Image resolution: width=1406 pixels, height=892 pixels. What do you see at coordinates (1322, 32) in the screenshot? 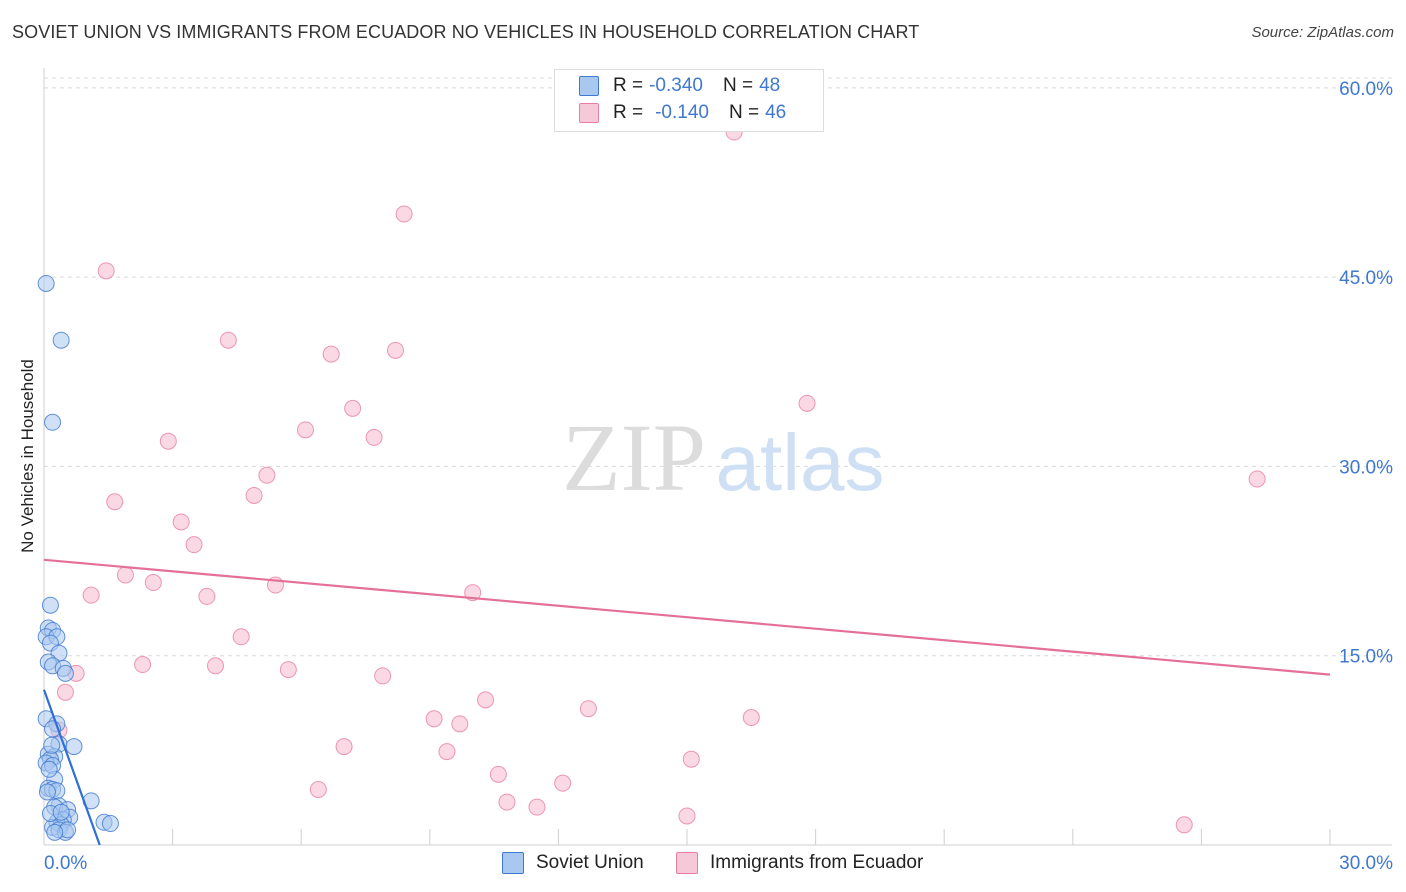
I see `source-label: Source: ZipAtlas.com` at bounding box center [1322, 32].